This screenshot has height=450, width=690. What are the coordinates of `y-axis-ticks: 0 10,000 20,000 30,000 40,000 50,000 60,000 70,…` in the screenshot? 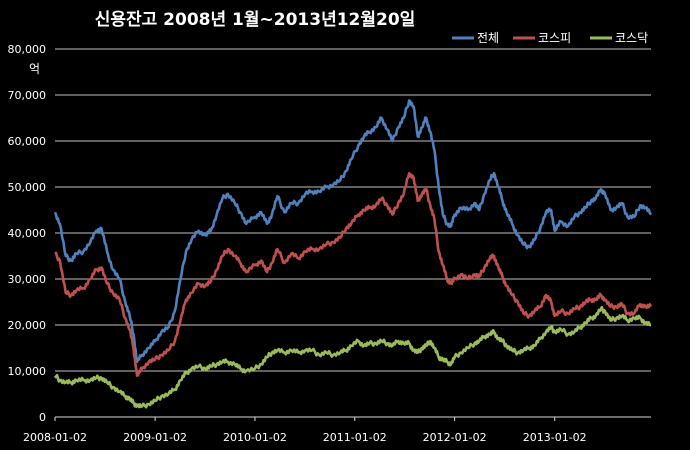 It's located at (27, 233).